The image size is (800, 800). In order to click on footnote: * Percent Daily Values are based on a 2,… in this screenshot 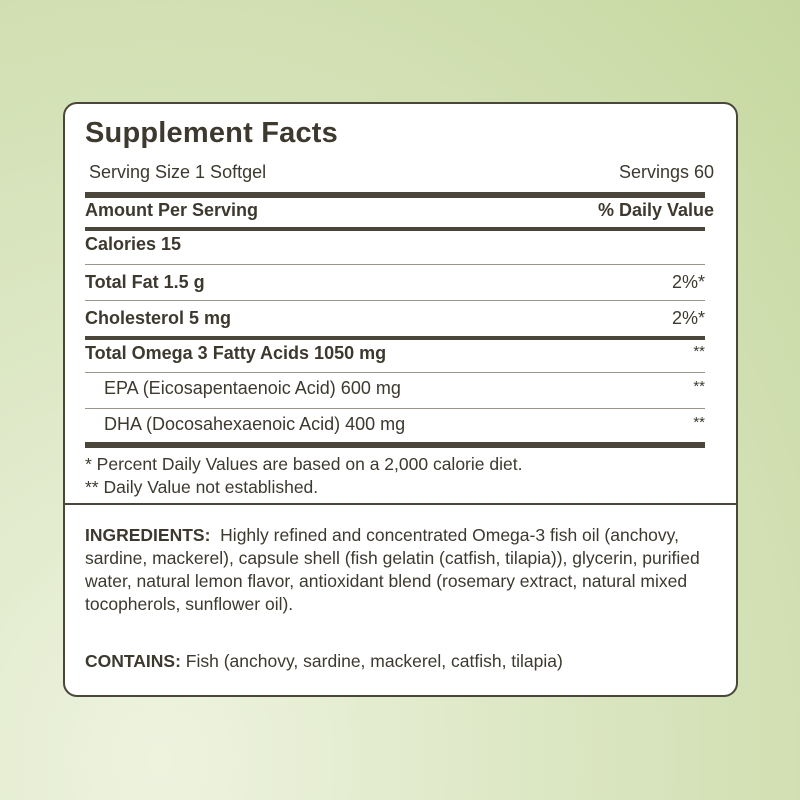, I will do `click(304, 464)`.